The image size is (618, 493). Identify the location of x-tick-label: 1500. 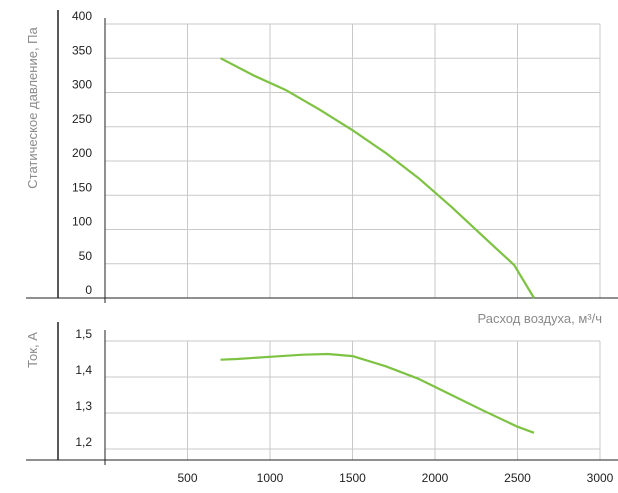
(352, 478).